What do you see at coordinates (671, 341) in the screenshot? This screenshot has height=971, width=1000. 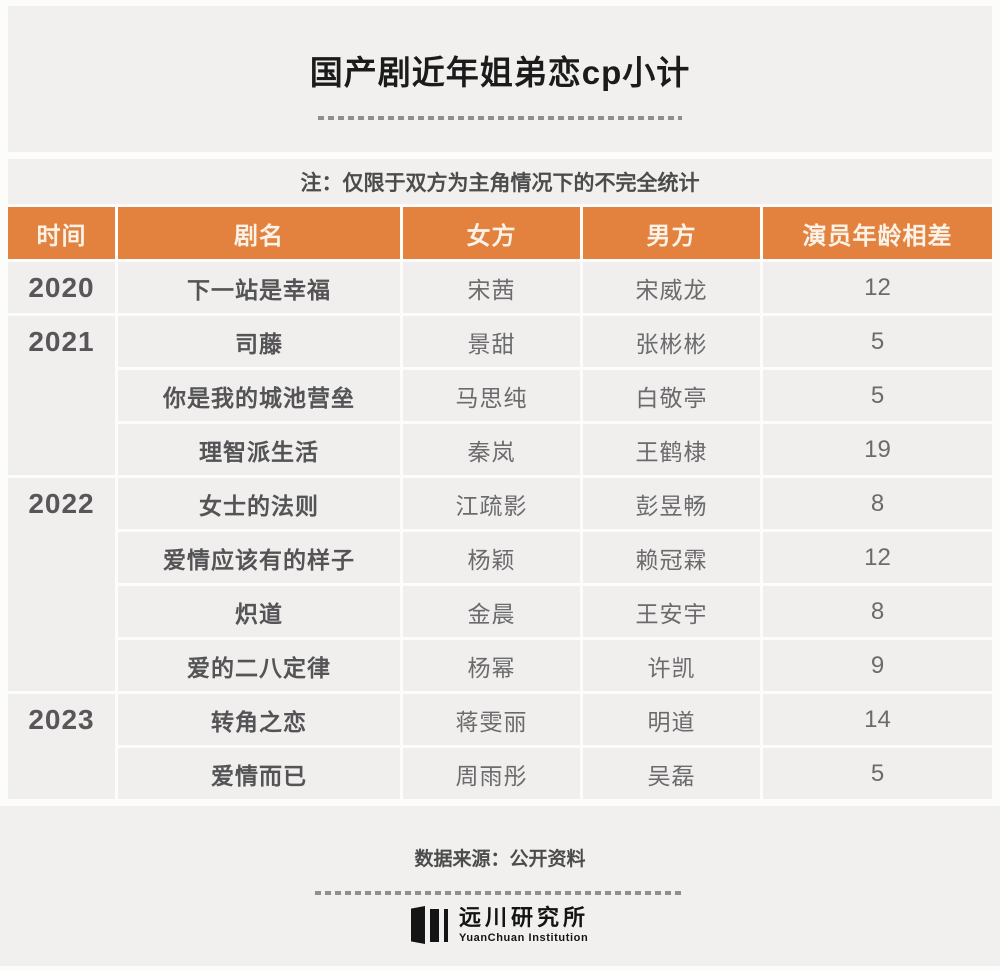 I see `actor-cell: 张彬彬` at bounding box center [671, 341].